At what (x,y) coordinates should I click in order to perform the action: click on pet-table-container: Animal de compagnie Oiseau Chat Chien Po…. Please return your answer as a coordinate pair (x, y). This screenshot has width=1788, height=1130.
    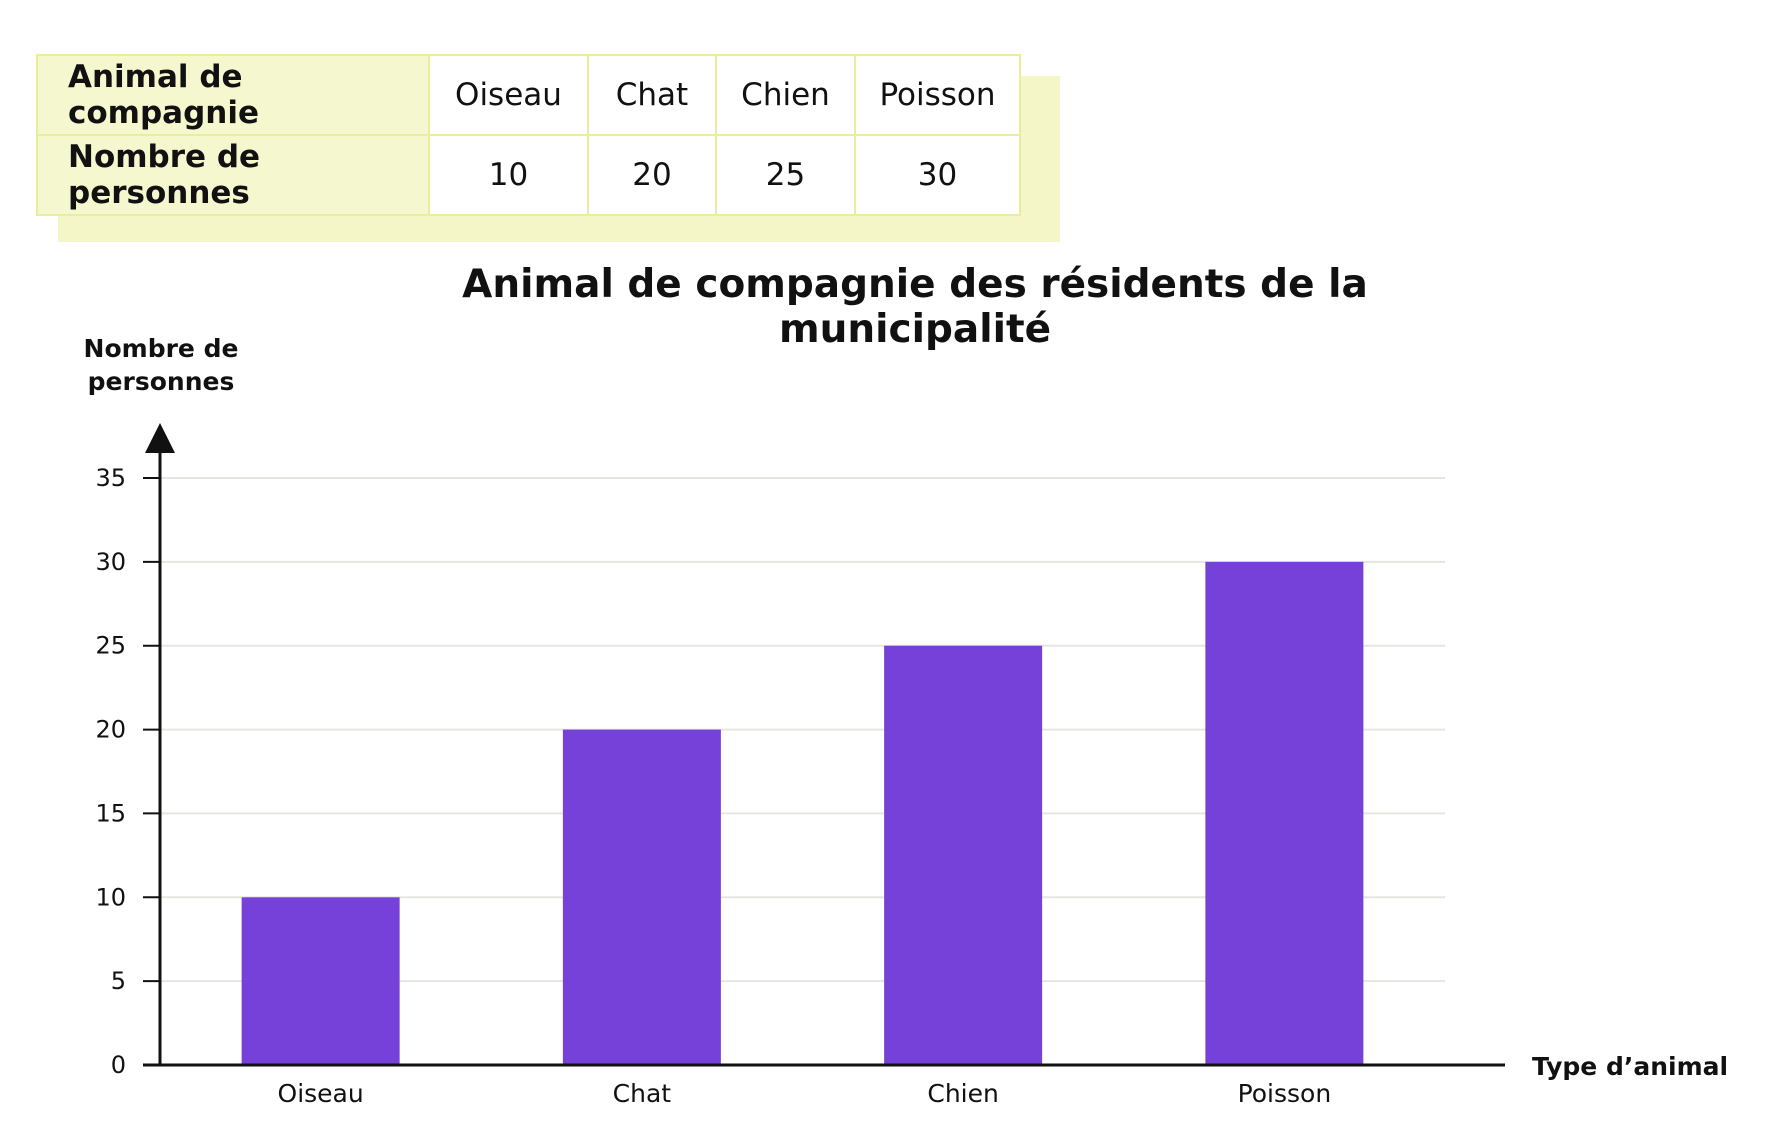
    Looking at the image, I should click on (548, 148).